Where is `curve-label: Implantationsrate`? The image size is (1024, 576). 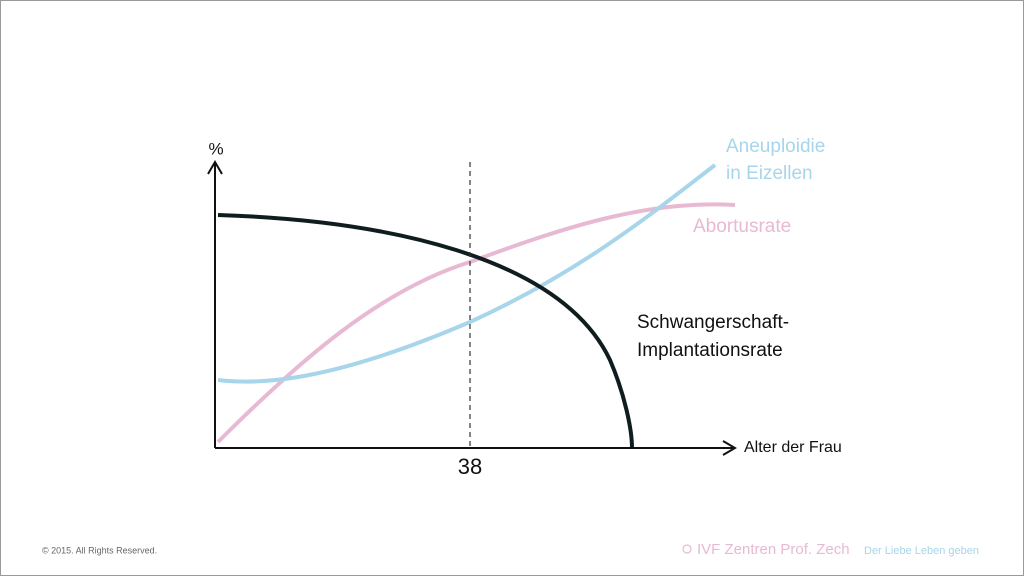
curve-label: Implantationsrate is located at coordinates (710, 350).